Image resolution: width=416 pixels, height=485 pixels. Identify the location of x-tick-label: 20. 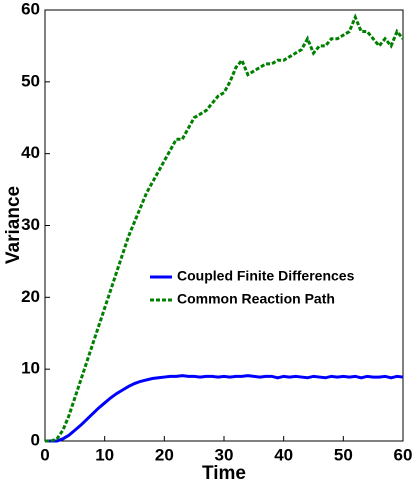
(164, 454).